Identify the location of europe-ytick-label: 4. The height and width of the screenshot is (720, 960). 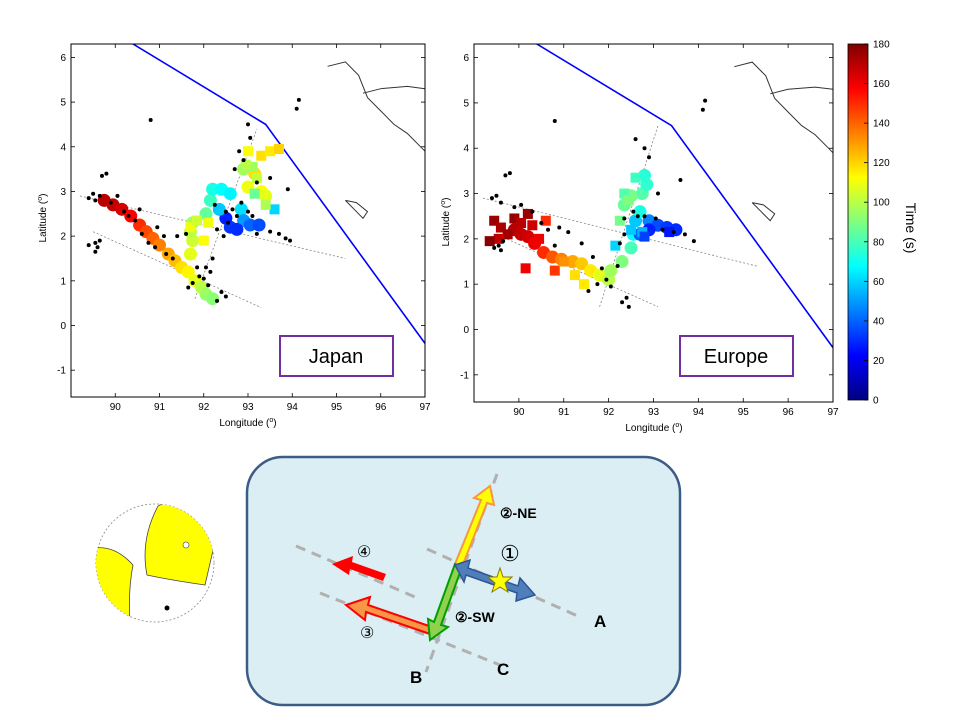
(466, 149).